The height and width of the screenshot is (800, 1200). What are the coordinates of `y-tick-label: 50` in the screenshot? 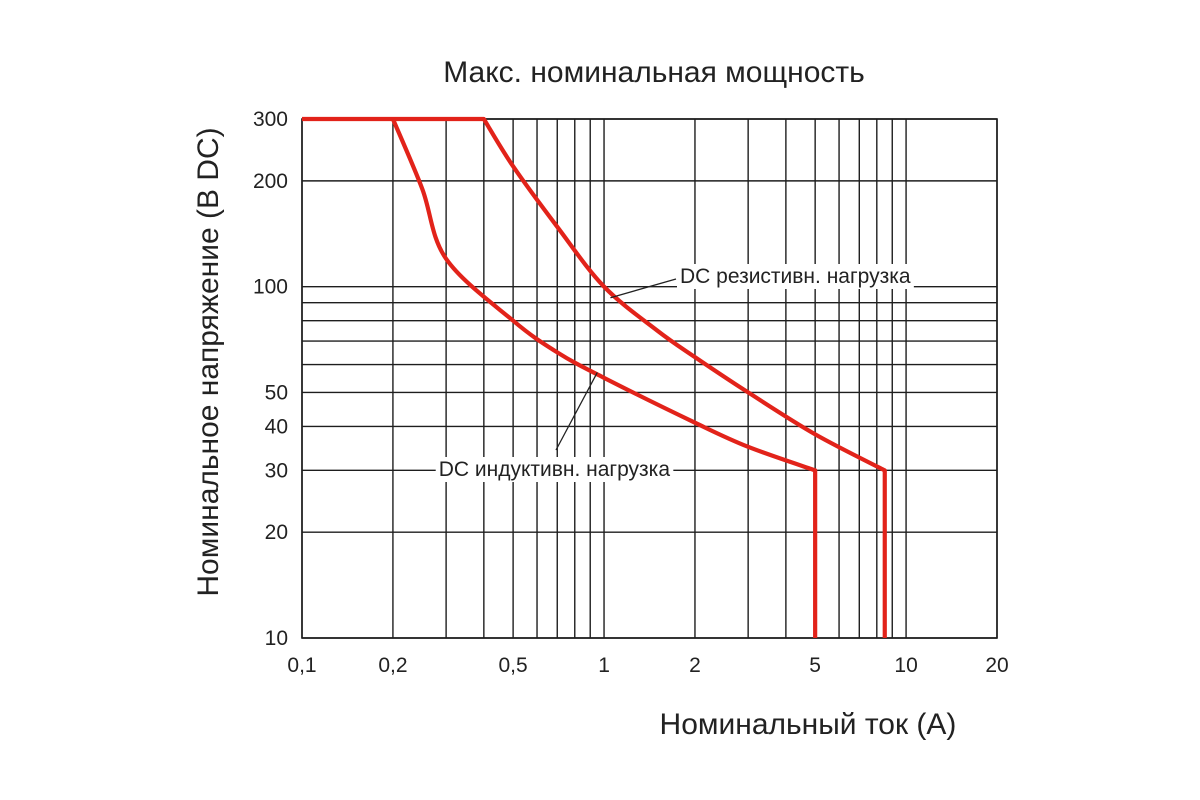 It's located at (276, 392).